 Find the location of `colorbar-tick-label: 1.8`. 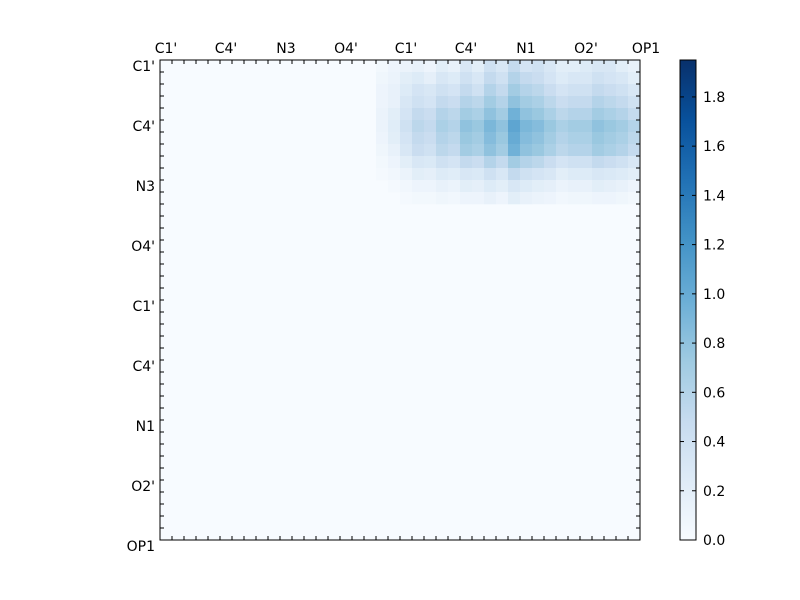

colorbar-tick-label: 1.8 is located at coordinates (714, 98).